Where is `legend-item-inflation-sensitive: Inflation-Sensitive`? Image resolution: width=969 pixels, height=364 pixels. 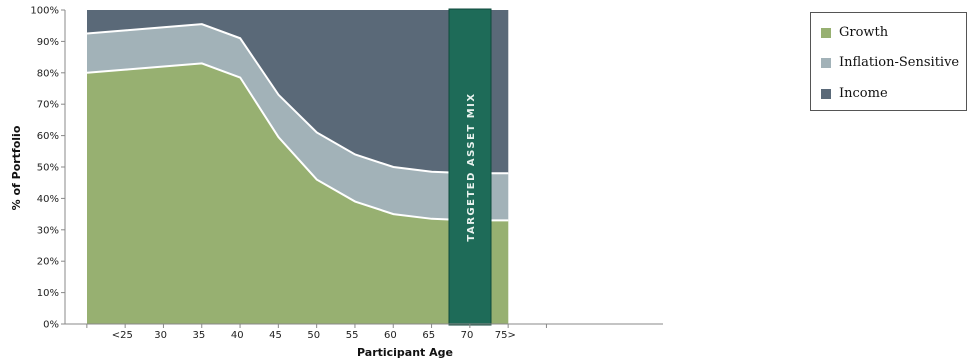 legend-item-inflation-sensitive: Inflation-Sensitive is located at coordinates (890, 62).